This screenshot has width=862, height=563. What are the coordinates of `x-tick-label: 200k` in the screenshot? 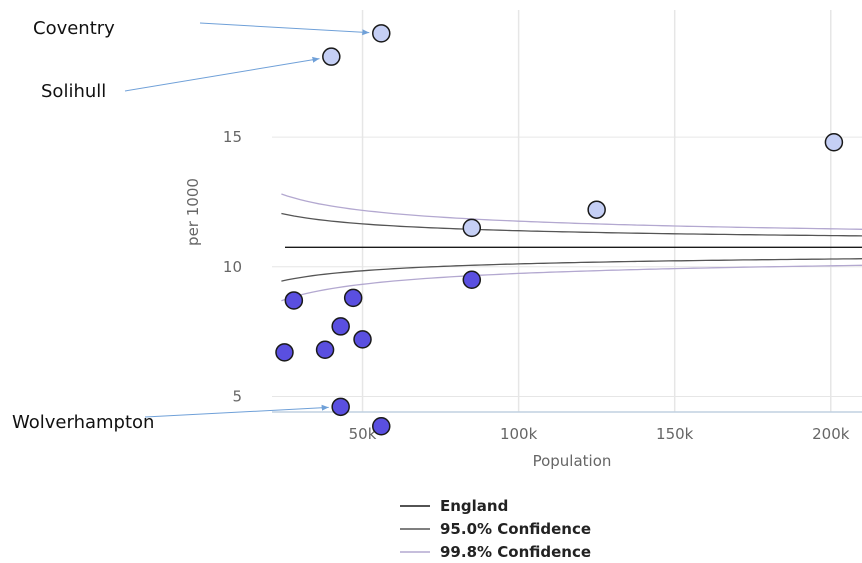 It's located at (831, 434).